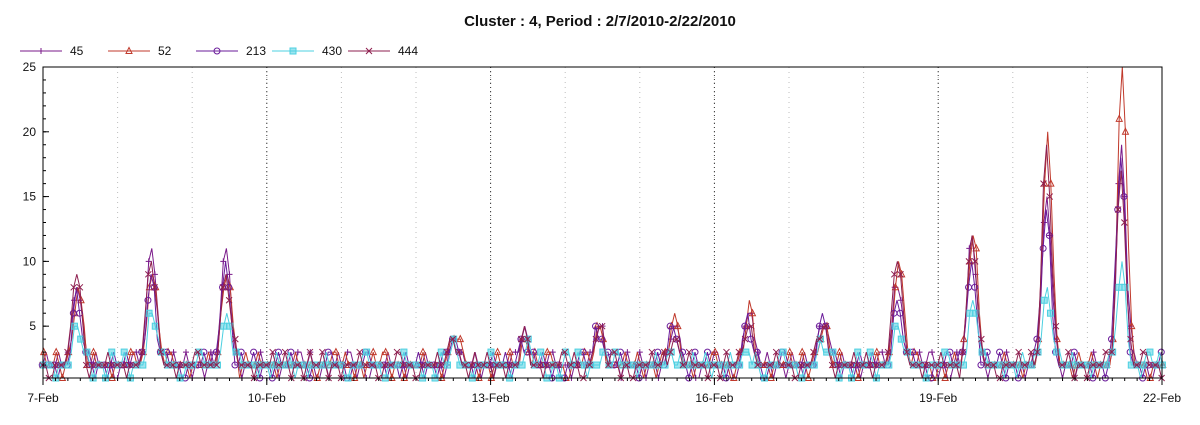 The width and height of the screenshot is (1200, 425). Describe the element at coordinates (30, 261) in the screenshot. I see `y-tick-label: 10` at that location.